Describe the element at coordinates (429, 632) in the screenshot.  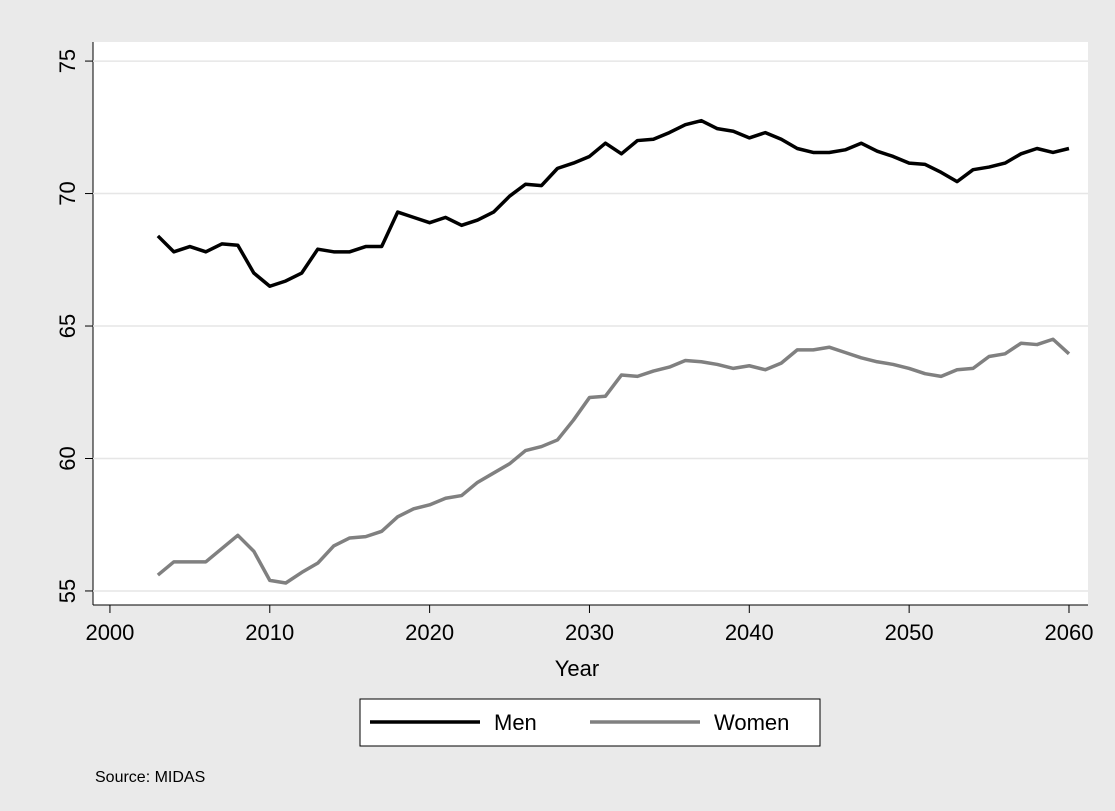
I see `x-tick-label: 2020` at that location.